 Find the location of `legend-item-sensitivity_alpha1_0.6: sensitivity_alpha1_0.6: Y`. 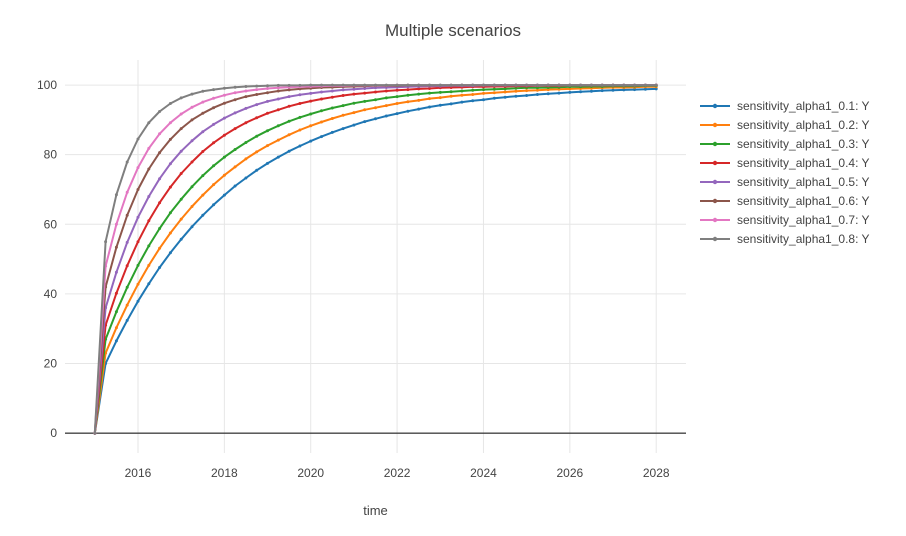

legend-item-sensitivity_alpha1_0.6: sensitivity_alpha1_0.6: Y is located at coordinates (784, 200).